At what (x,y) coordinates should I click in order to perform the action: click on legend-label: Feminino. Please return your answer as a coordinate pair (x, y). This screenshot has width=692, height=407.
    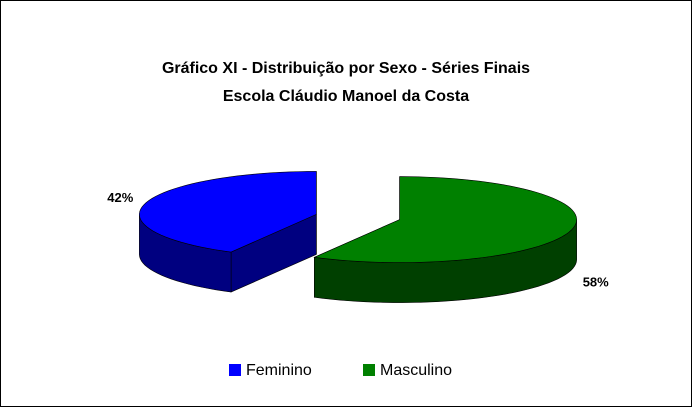
    Looking at the image, I should click on (279, 370).